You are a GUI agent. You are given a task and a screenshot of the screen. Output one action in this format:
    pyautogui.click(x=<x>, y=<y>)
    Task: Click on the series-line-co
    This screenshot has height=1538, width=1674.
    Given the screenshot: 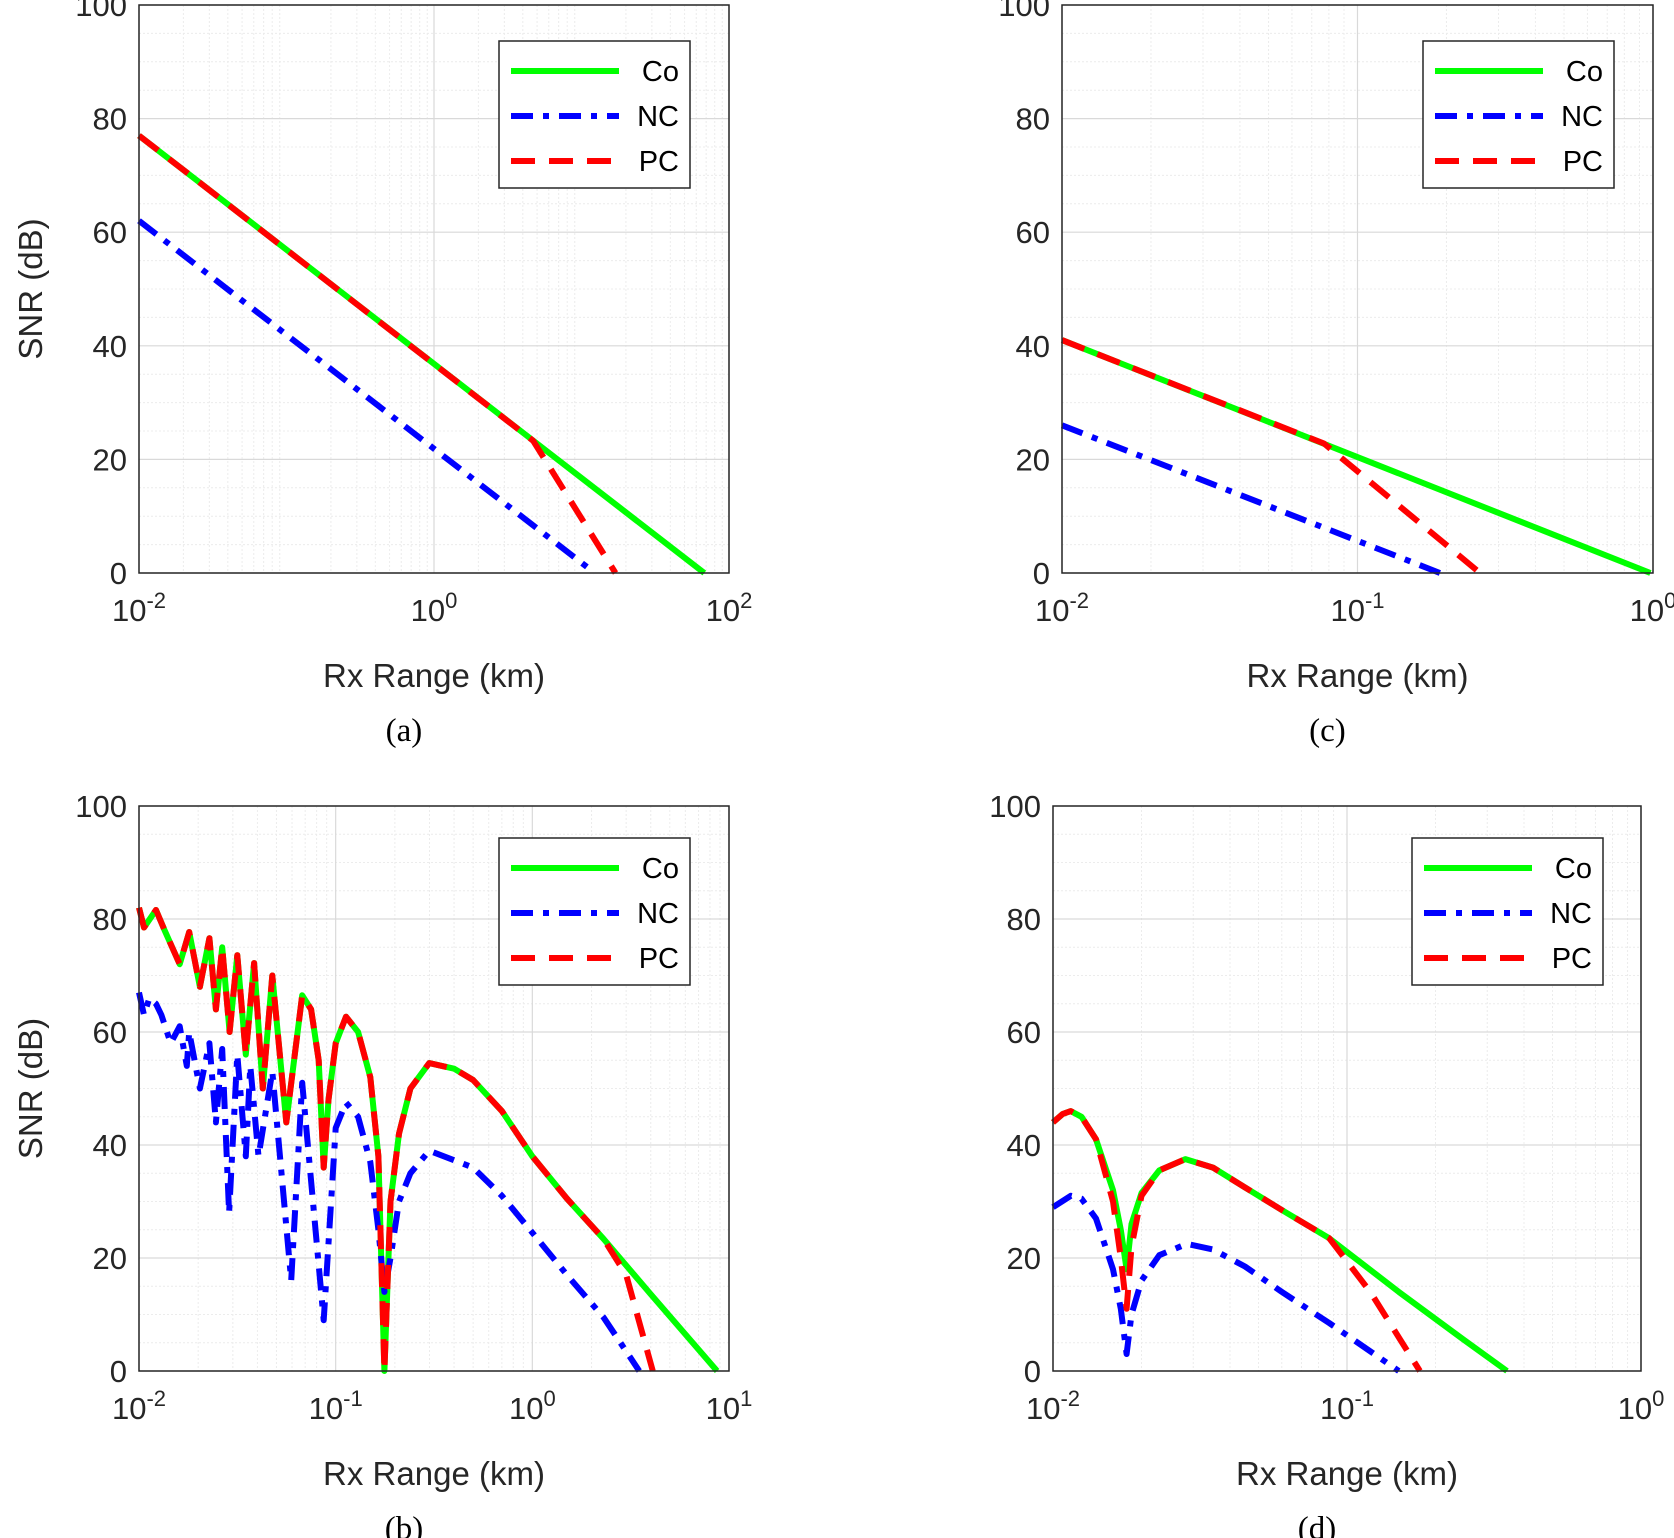 What is the action you would take?
    pyautogui.click(x=1356, y=456)
    